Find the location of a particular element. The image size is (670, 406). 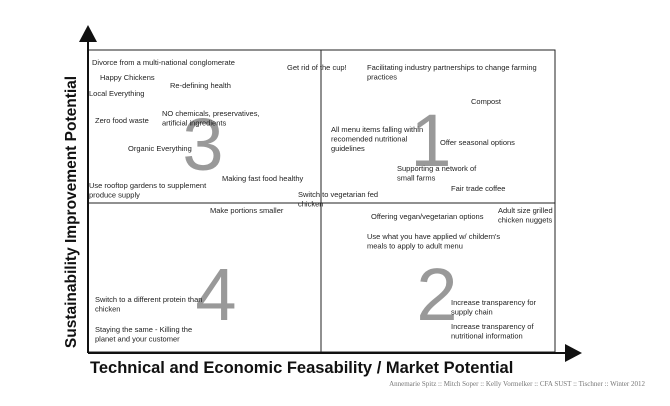

item-label: meals to apply to adult menu is located at coordinates (415, 246).